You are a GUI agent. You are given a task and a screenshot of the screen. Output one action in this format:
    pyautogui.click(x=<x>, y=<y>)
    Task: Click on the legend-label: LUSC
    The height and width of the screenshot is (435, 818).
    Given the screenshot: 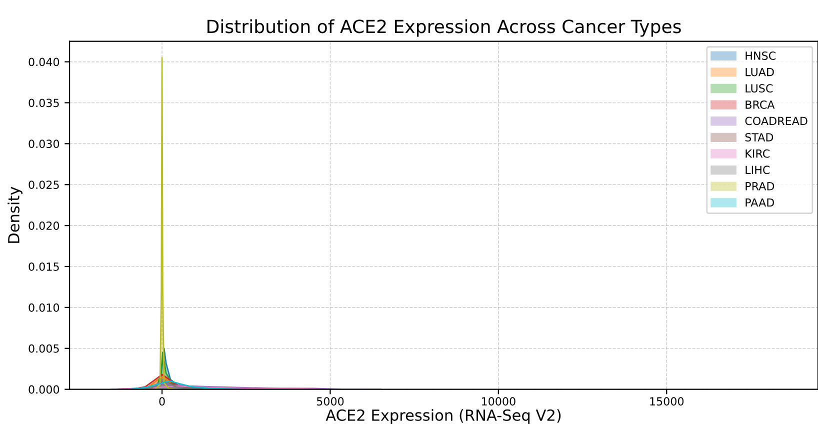 What is the action you would take?
    pyautogui.click(x=759, y=88)
    